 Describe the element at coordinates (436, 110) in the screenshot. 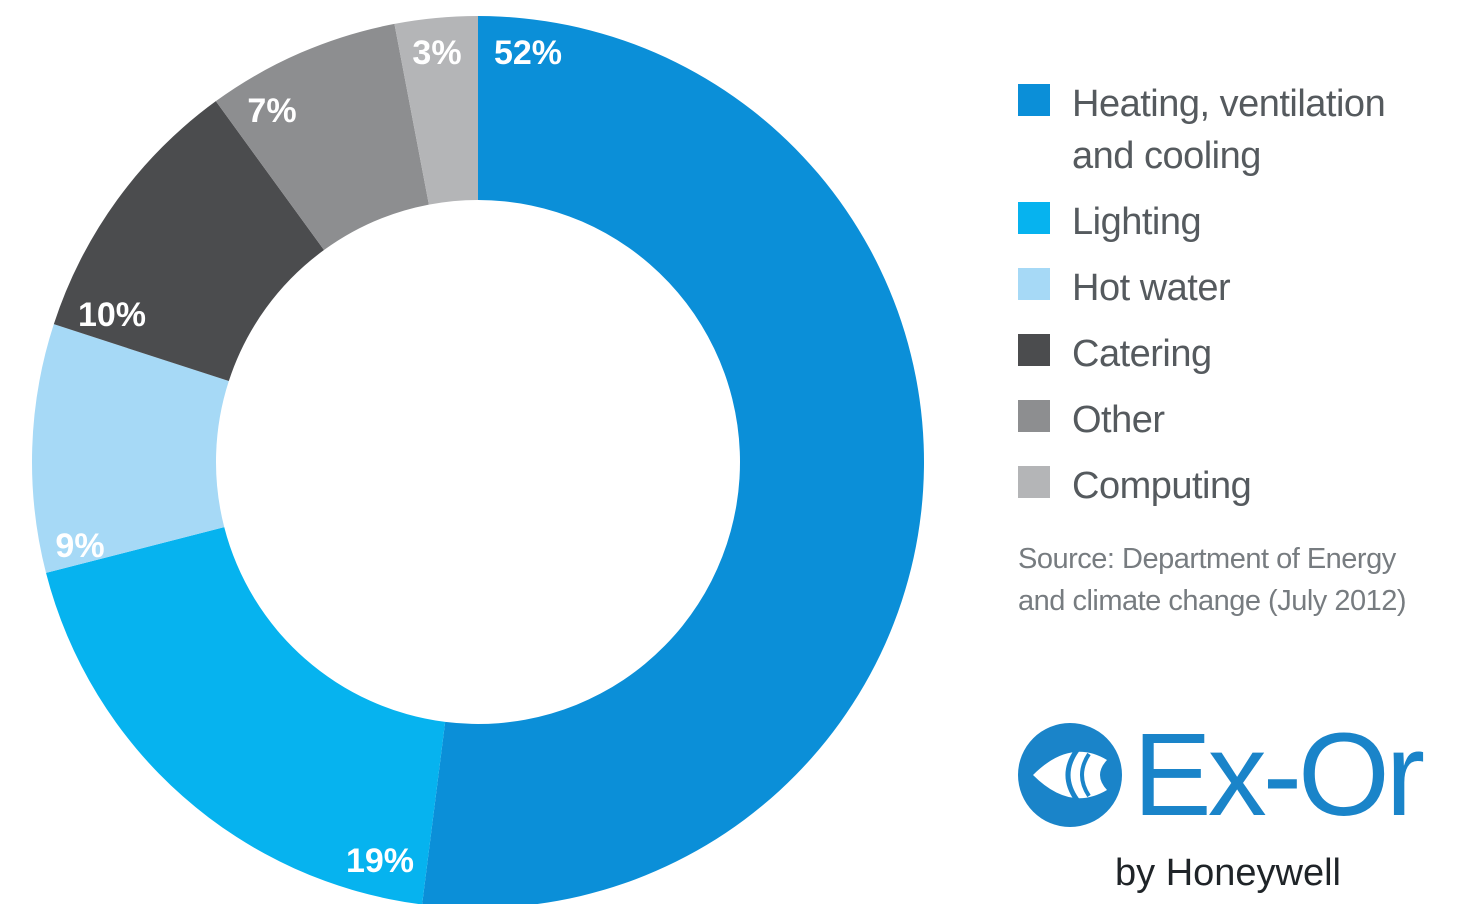

I see `slice-computing` at that location.